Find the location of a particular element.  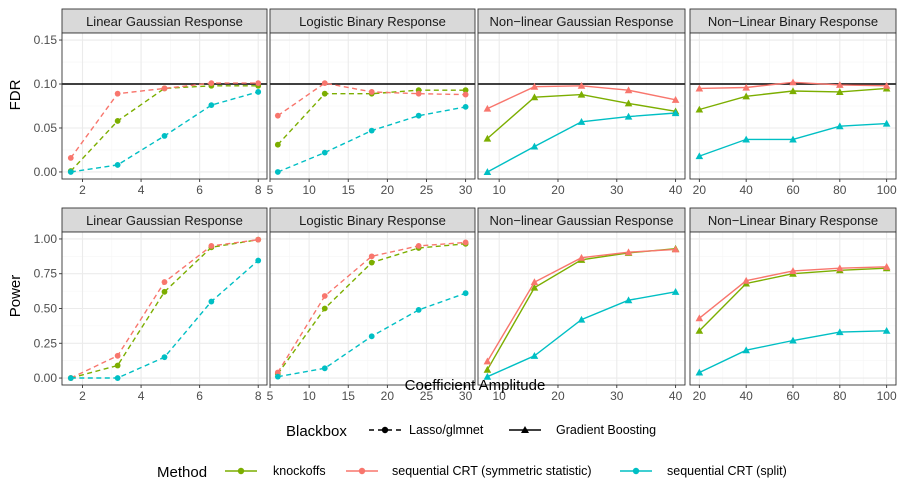

x-axis-ticks: 2 4 6 8 is located at coordinates (170, 188).